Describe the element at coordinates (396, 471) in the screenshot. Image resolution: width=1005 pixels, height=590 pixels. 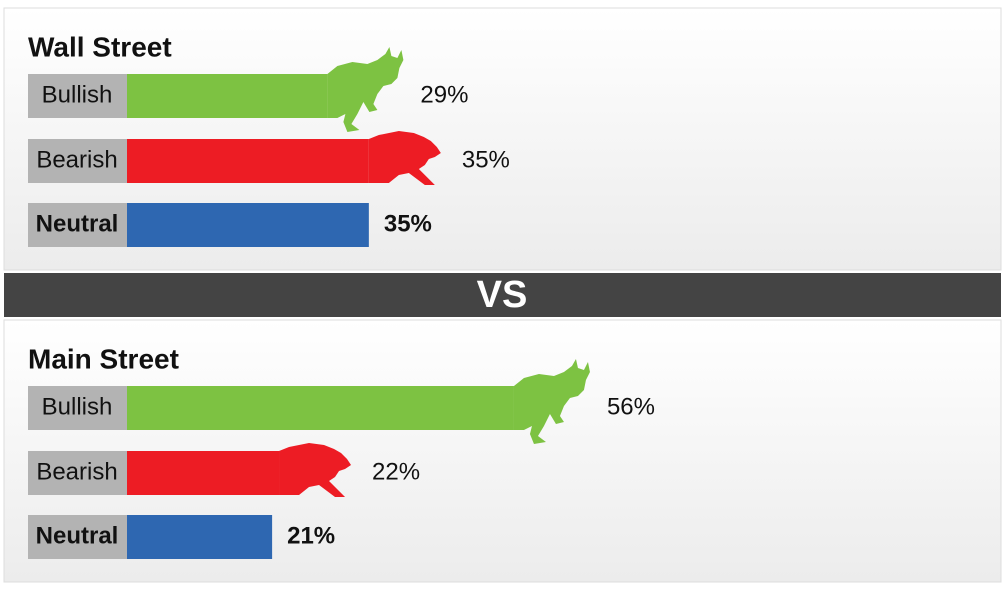
I see `value-label: 22%` at that location.